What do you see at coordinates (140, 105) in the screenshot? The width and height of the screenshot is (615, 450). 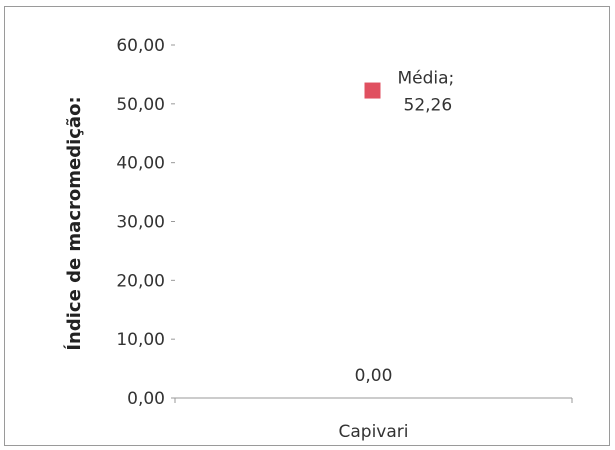 I see `y-tick-label: 50,00` at bounding box center [140, 105].